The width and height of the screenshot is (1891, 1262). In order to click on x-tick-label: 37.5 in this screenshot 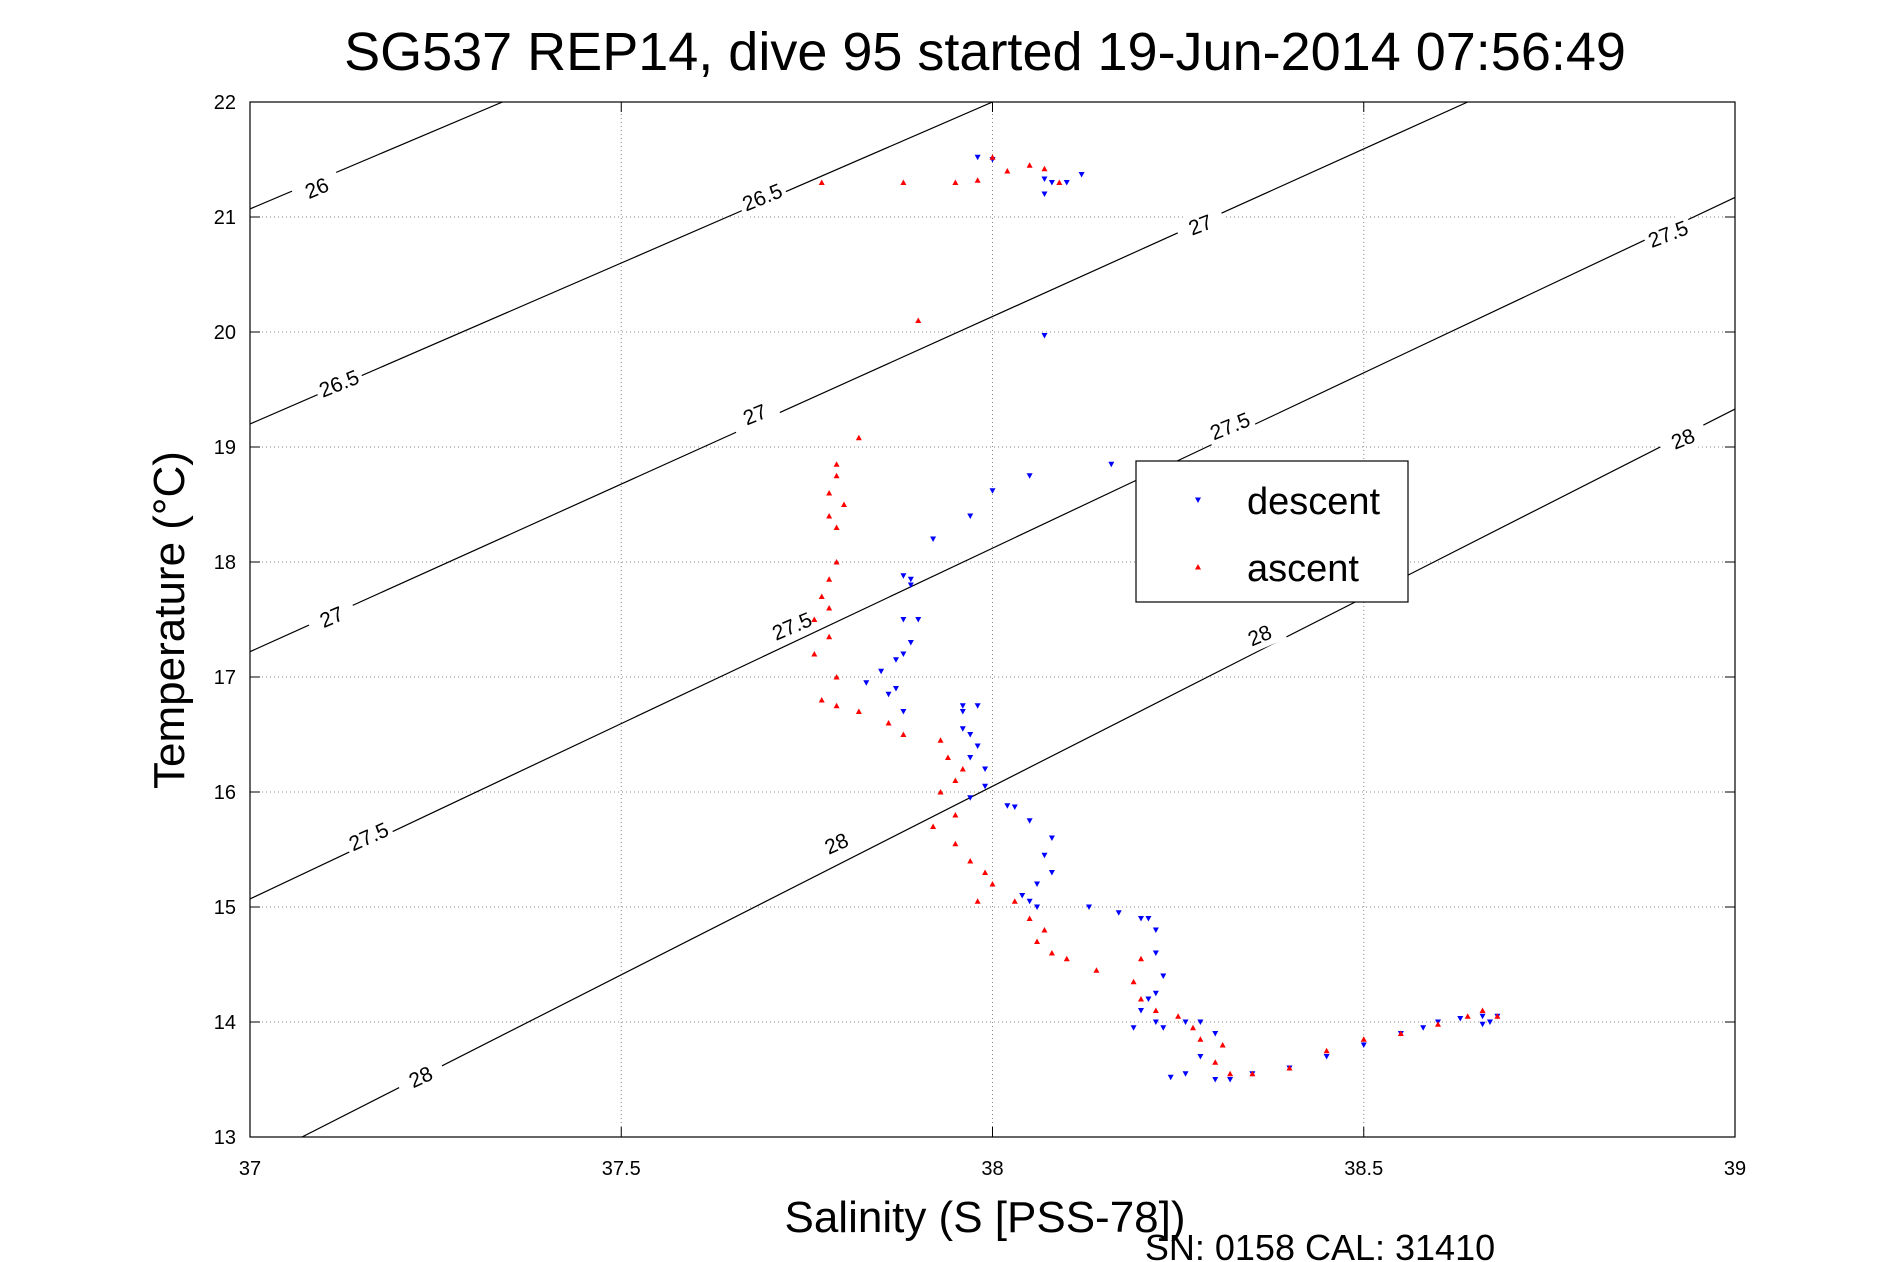, I will do `click(621, 1169)`.